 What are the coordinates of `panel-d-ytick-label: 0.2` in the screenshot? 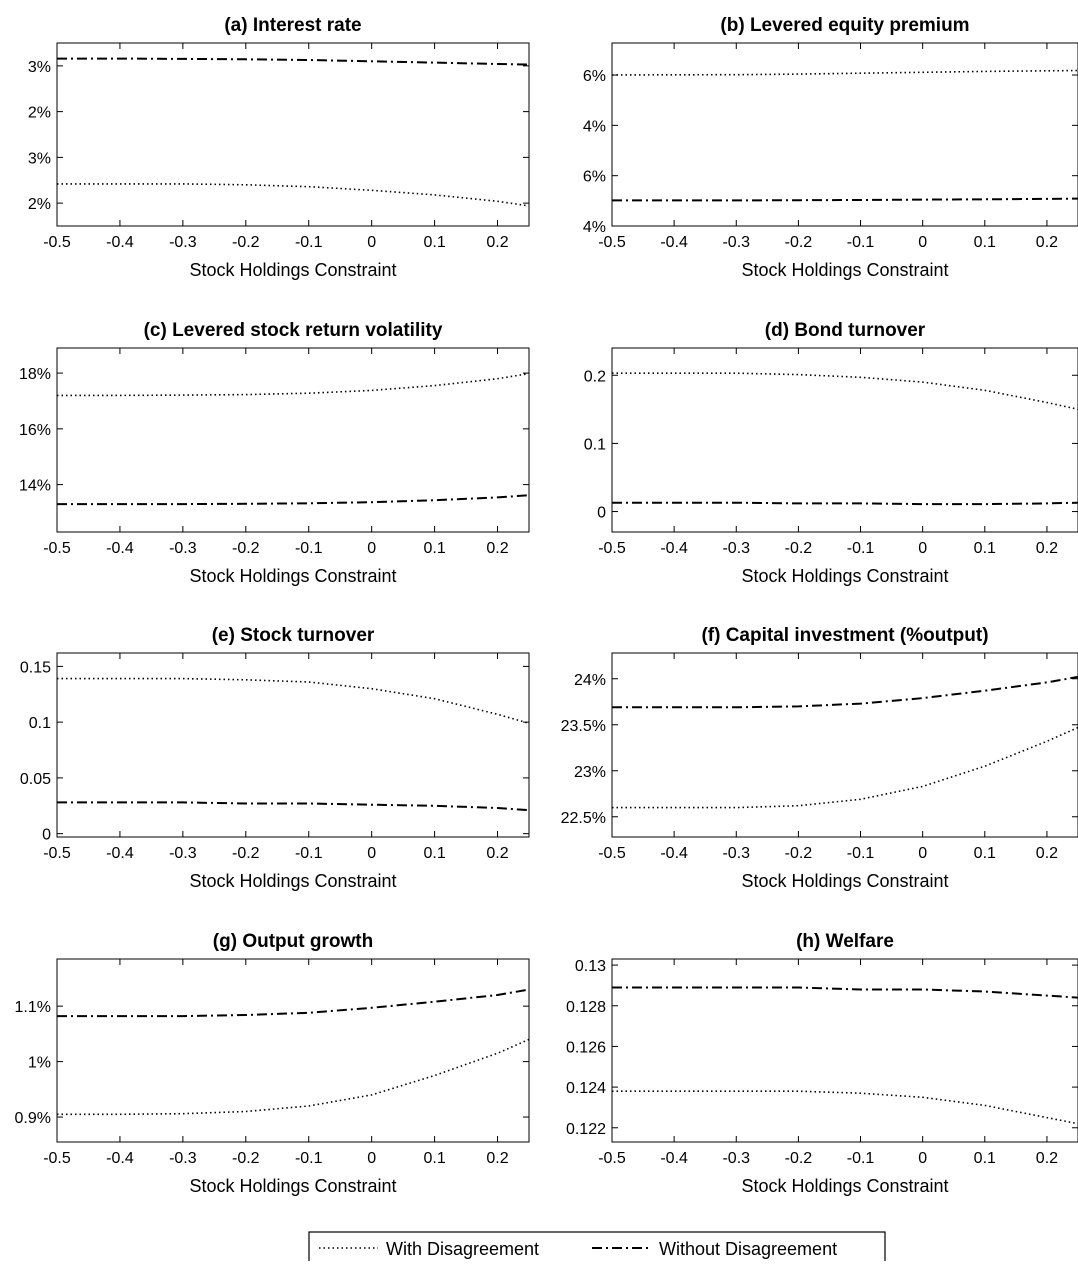 It's located at (595, 376).